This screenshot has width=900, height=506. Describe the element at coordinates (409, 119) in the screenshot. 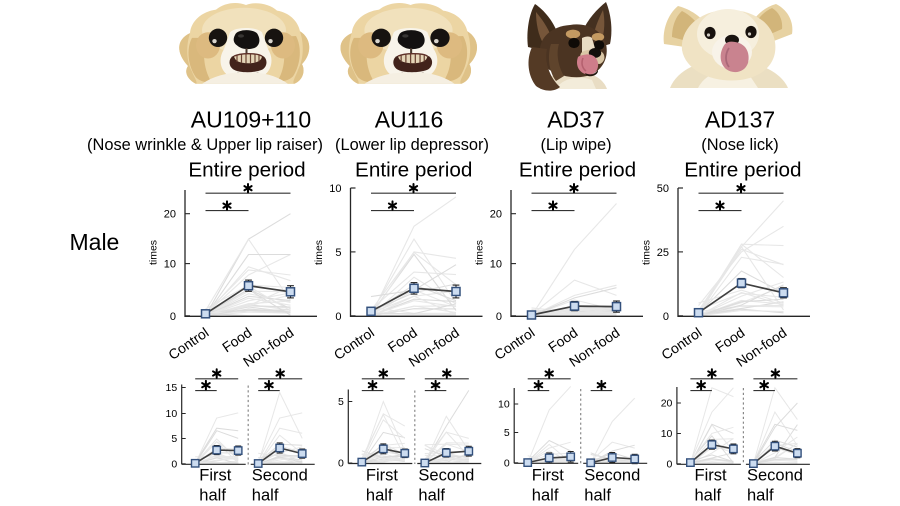

I see `svg-text: AU116` at that location.